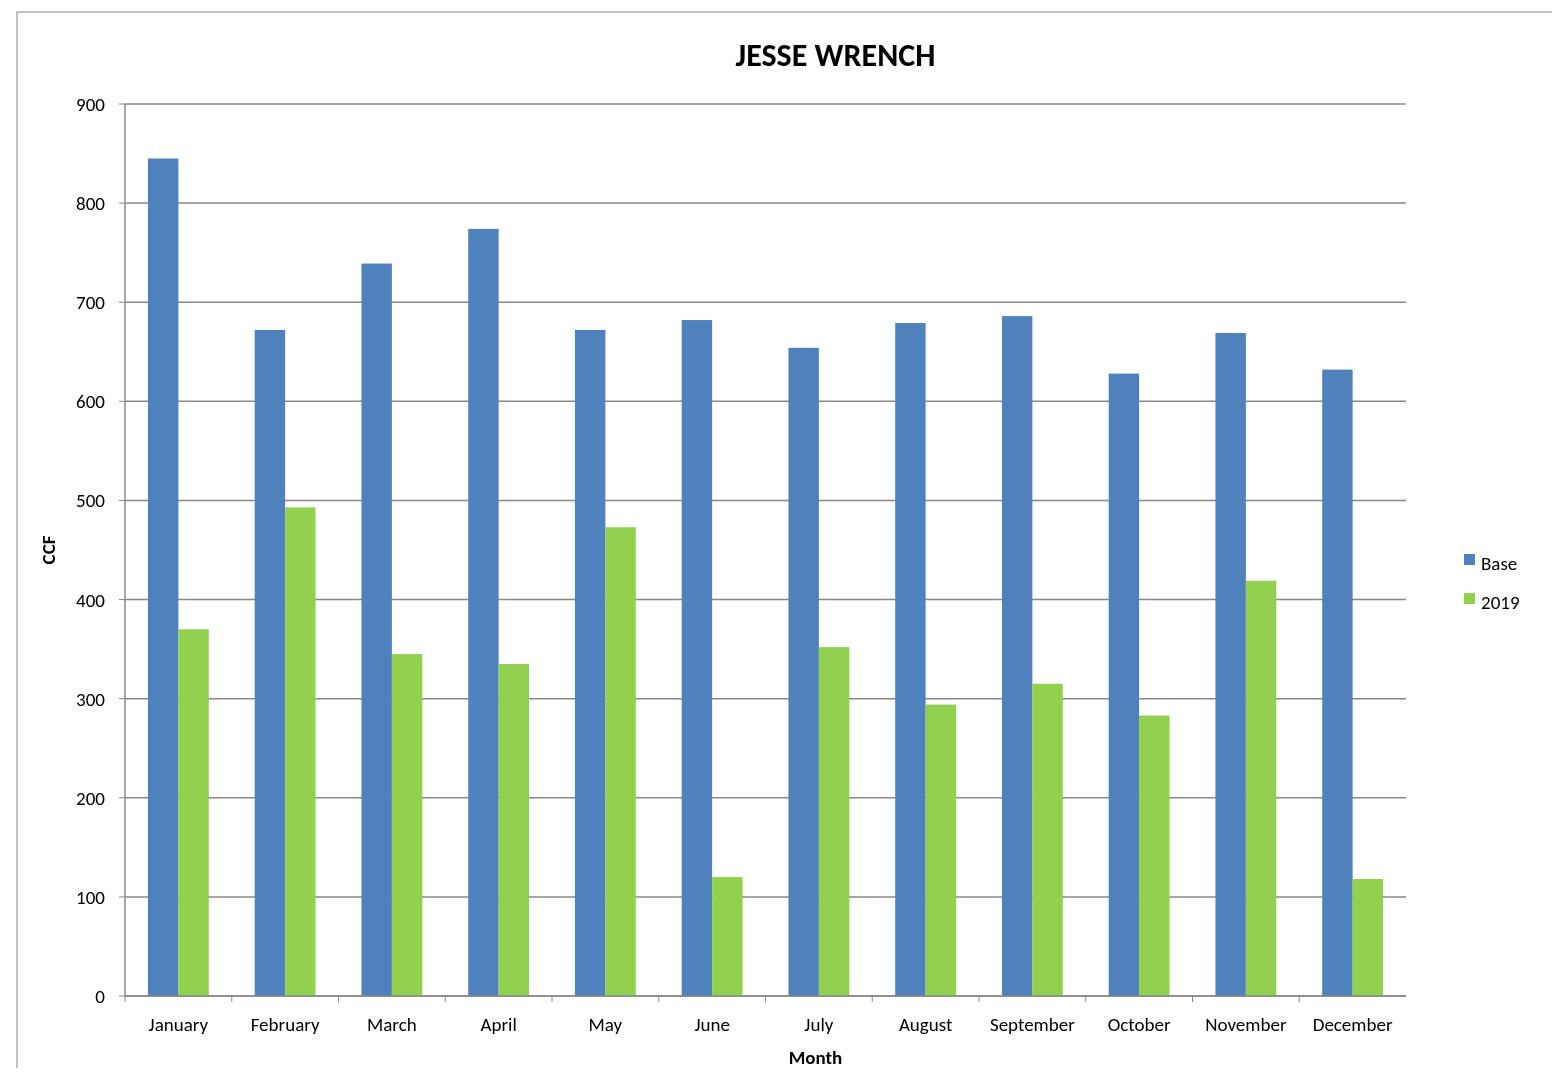 This screenshot has width=1560, height=1072. What do you see at coordinates (819, 1024) in the screenshot?
I see `x-tick-label: July` at bounding box center [819, 1024].